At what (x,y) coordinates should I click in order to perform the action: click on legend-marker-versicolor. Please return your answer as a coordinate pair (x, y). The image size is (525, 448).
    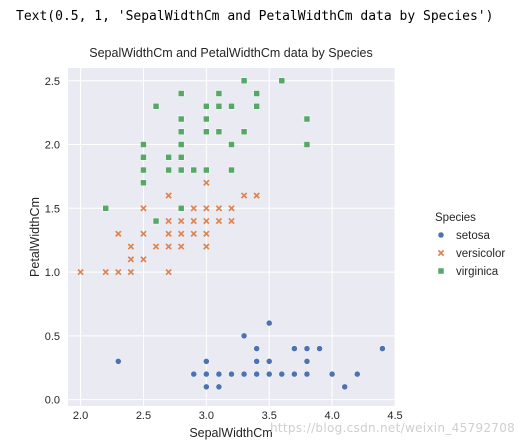
    Looking at the image, I should click on (441, 253).